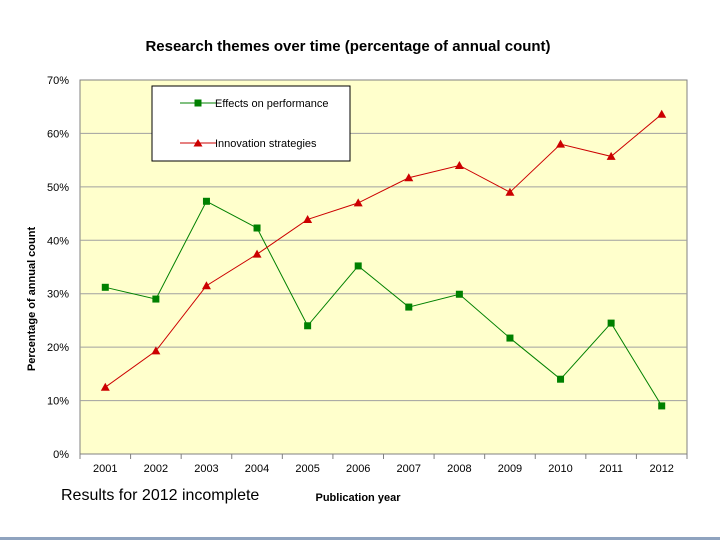 The width and height of the screenshot is (720, 540). What do you see at coordinates (105, 469) in the screenshot?
I see `x-tick-label: 2001` at bounding box center [105, 469].